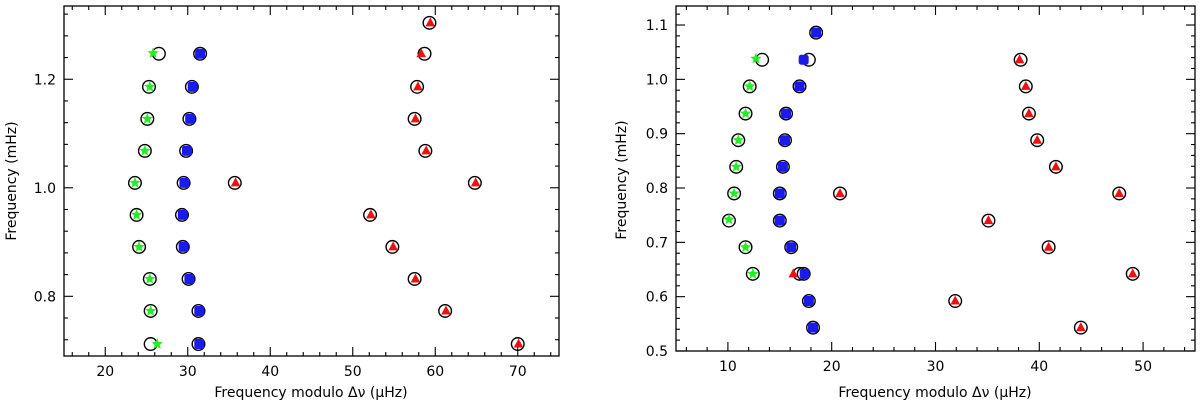  What do you see at coordinates (353, 372) in the screenshot?
I see `left-x-tick-label: 50` at bounding box center [353, 372].